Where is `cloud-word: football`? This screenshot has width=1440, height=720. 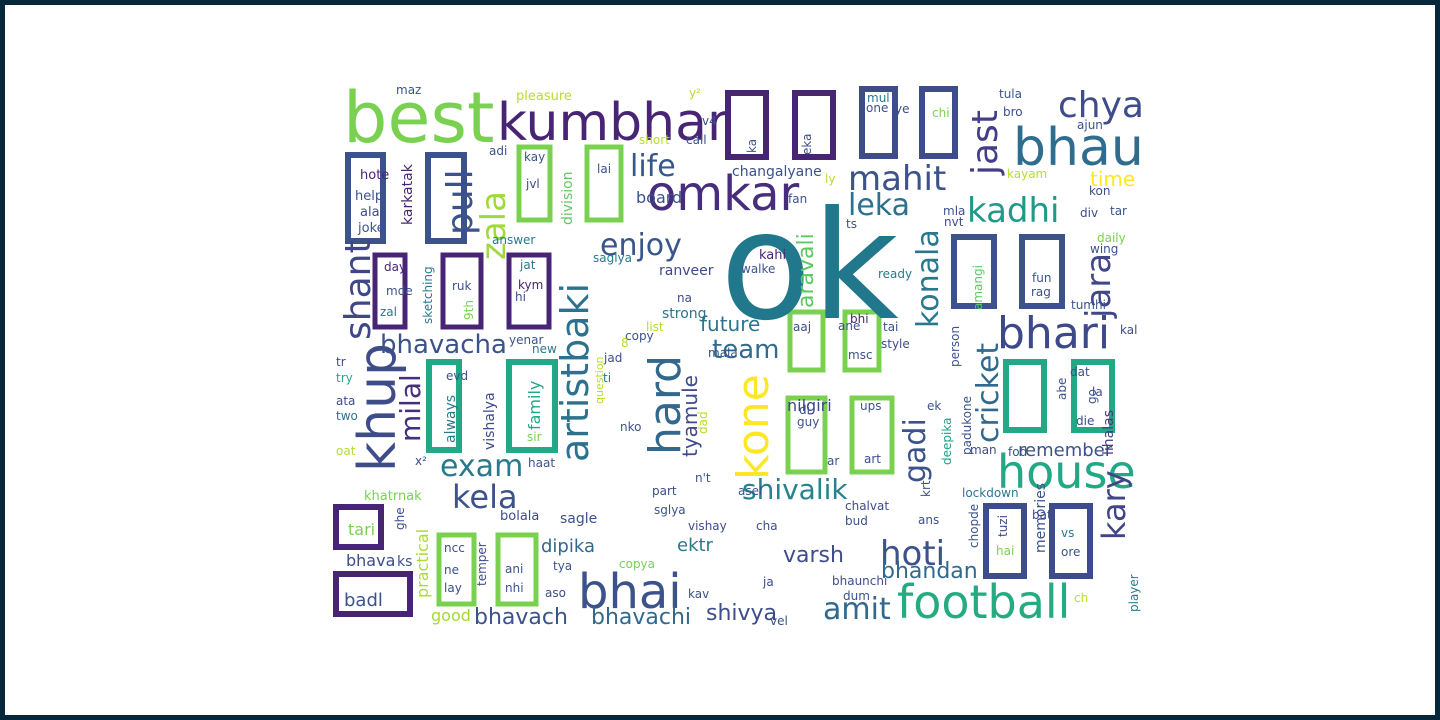
cloud-word: football is located at coordinates (983, 602).